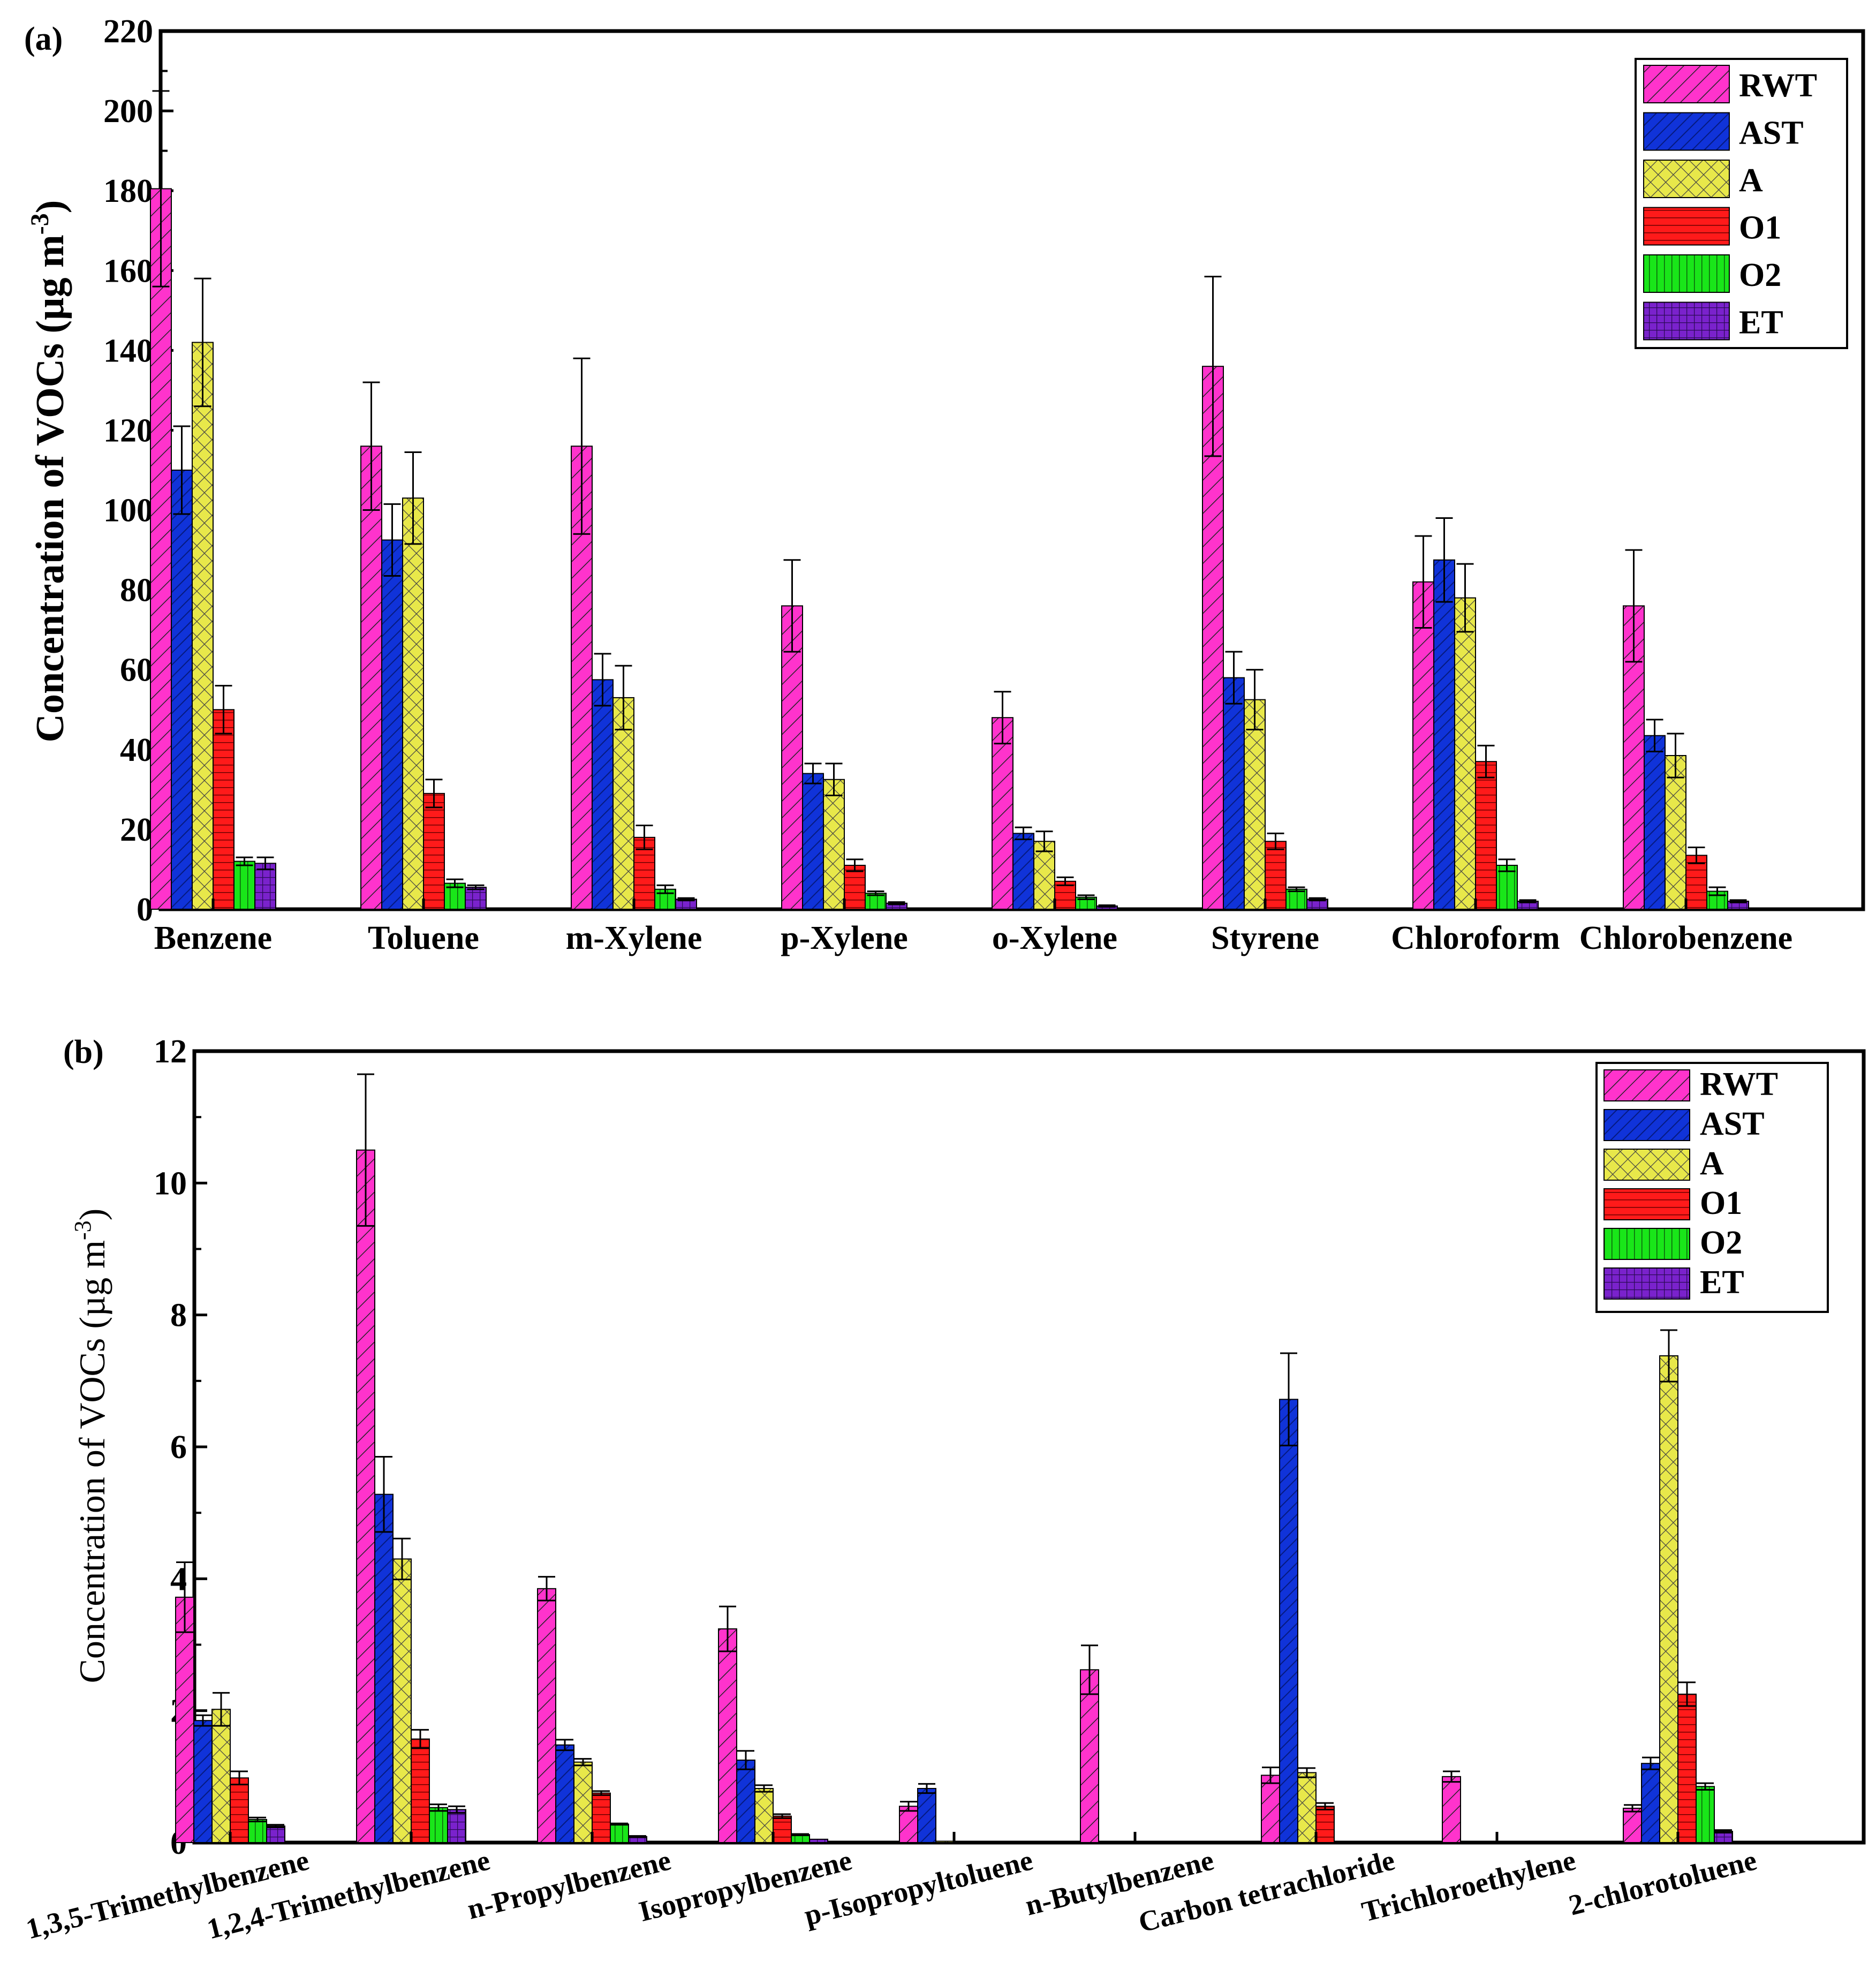 The width and height of the screenshot is (1876, 1985). I want to click on y-tick-label: 180, so click(128, 191).